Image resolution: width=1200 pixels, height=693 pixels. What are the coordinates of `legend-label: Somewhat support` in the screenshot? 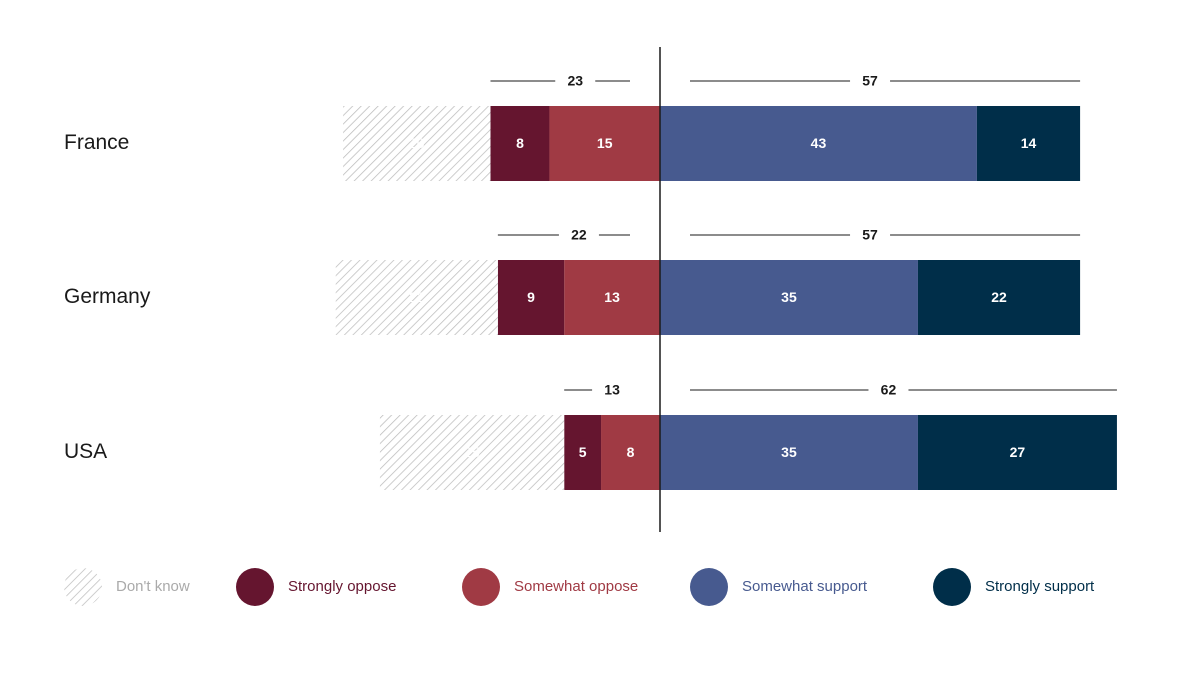 It's located at (805, 586).